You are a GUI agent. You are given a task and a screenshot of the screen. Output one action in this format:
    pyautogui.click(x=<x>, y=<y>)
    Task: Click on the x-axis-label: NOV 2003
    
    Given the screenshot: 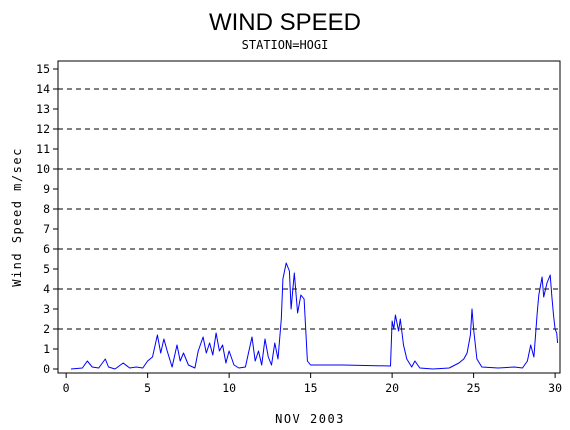 What is the action you would take?
    pyautogui.click(x=310, y=419)
    